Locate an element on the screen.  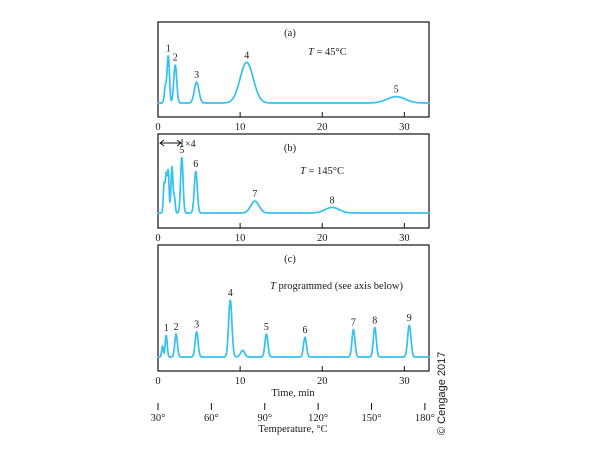
temperature-tick-label: 120° is located at coordinates (318, 418).